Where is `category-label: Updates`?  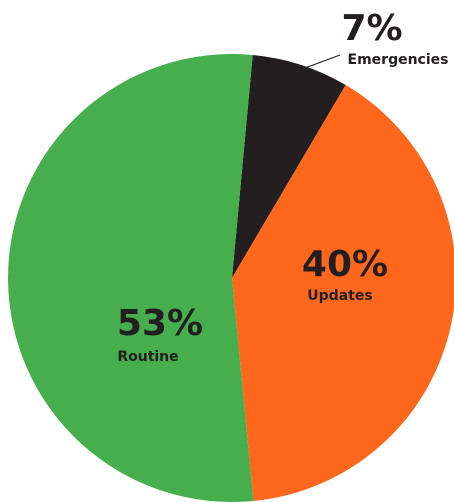
category-label: Updates is located at coordinates (339, 296).